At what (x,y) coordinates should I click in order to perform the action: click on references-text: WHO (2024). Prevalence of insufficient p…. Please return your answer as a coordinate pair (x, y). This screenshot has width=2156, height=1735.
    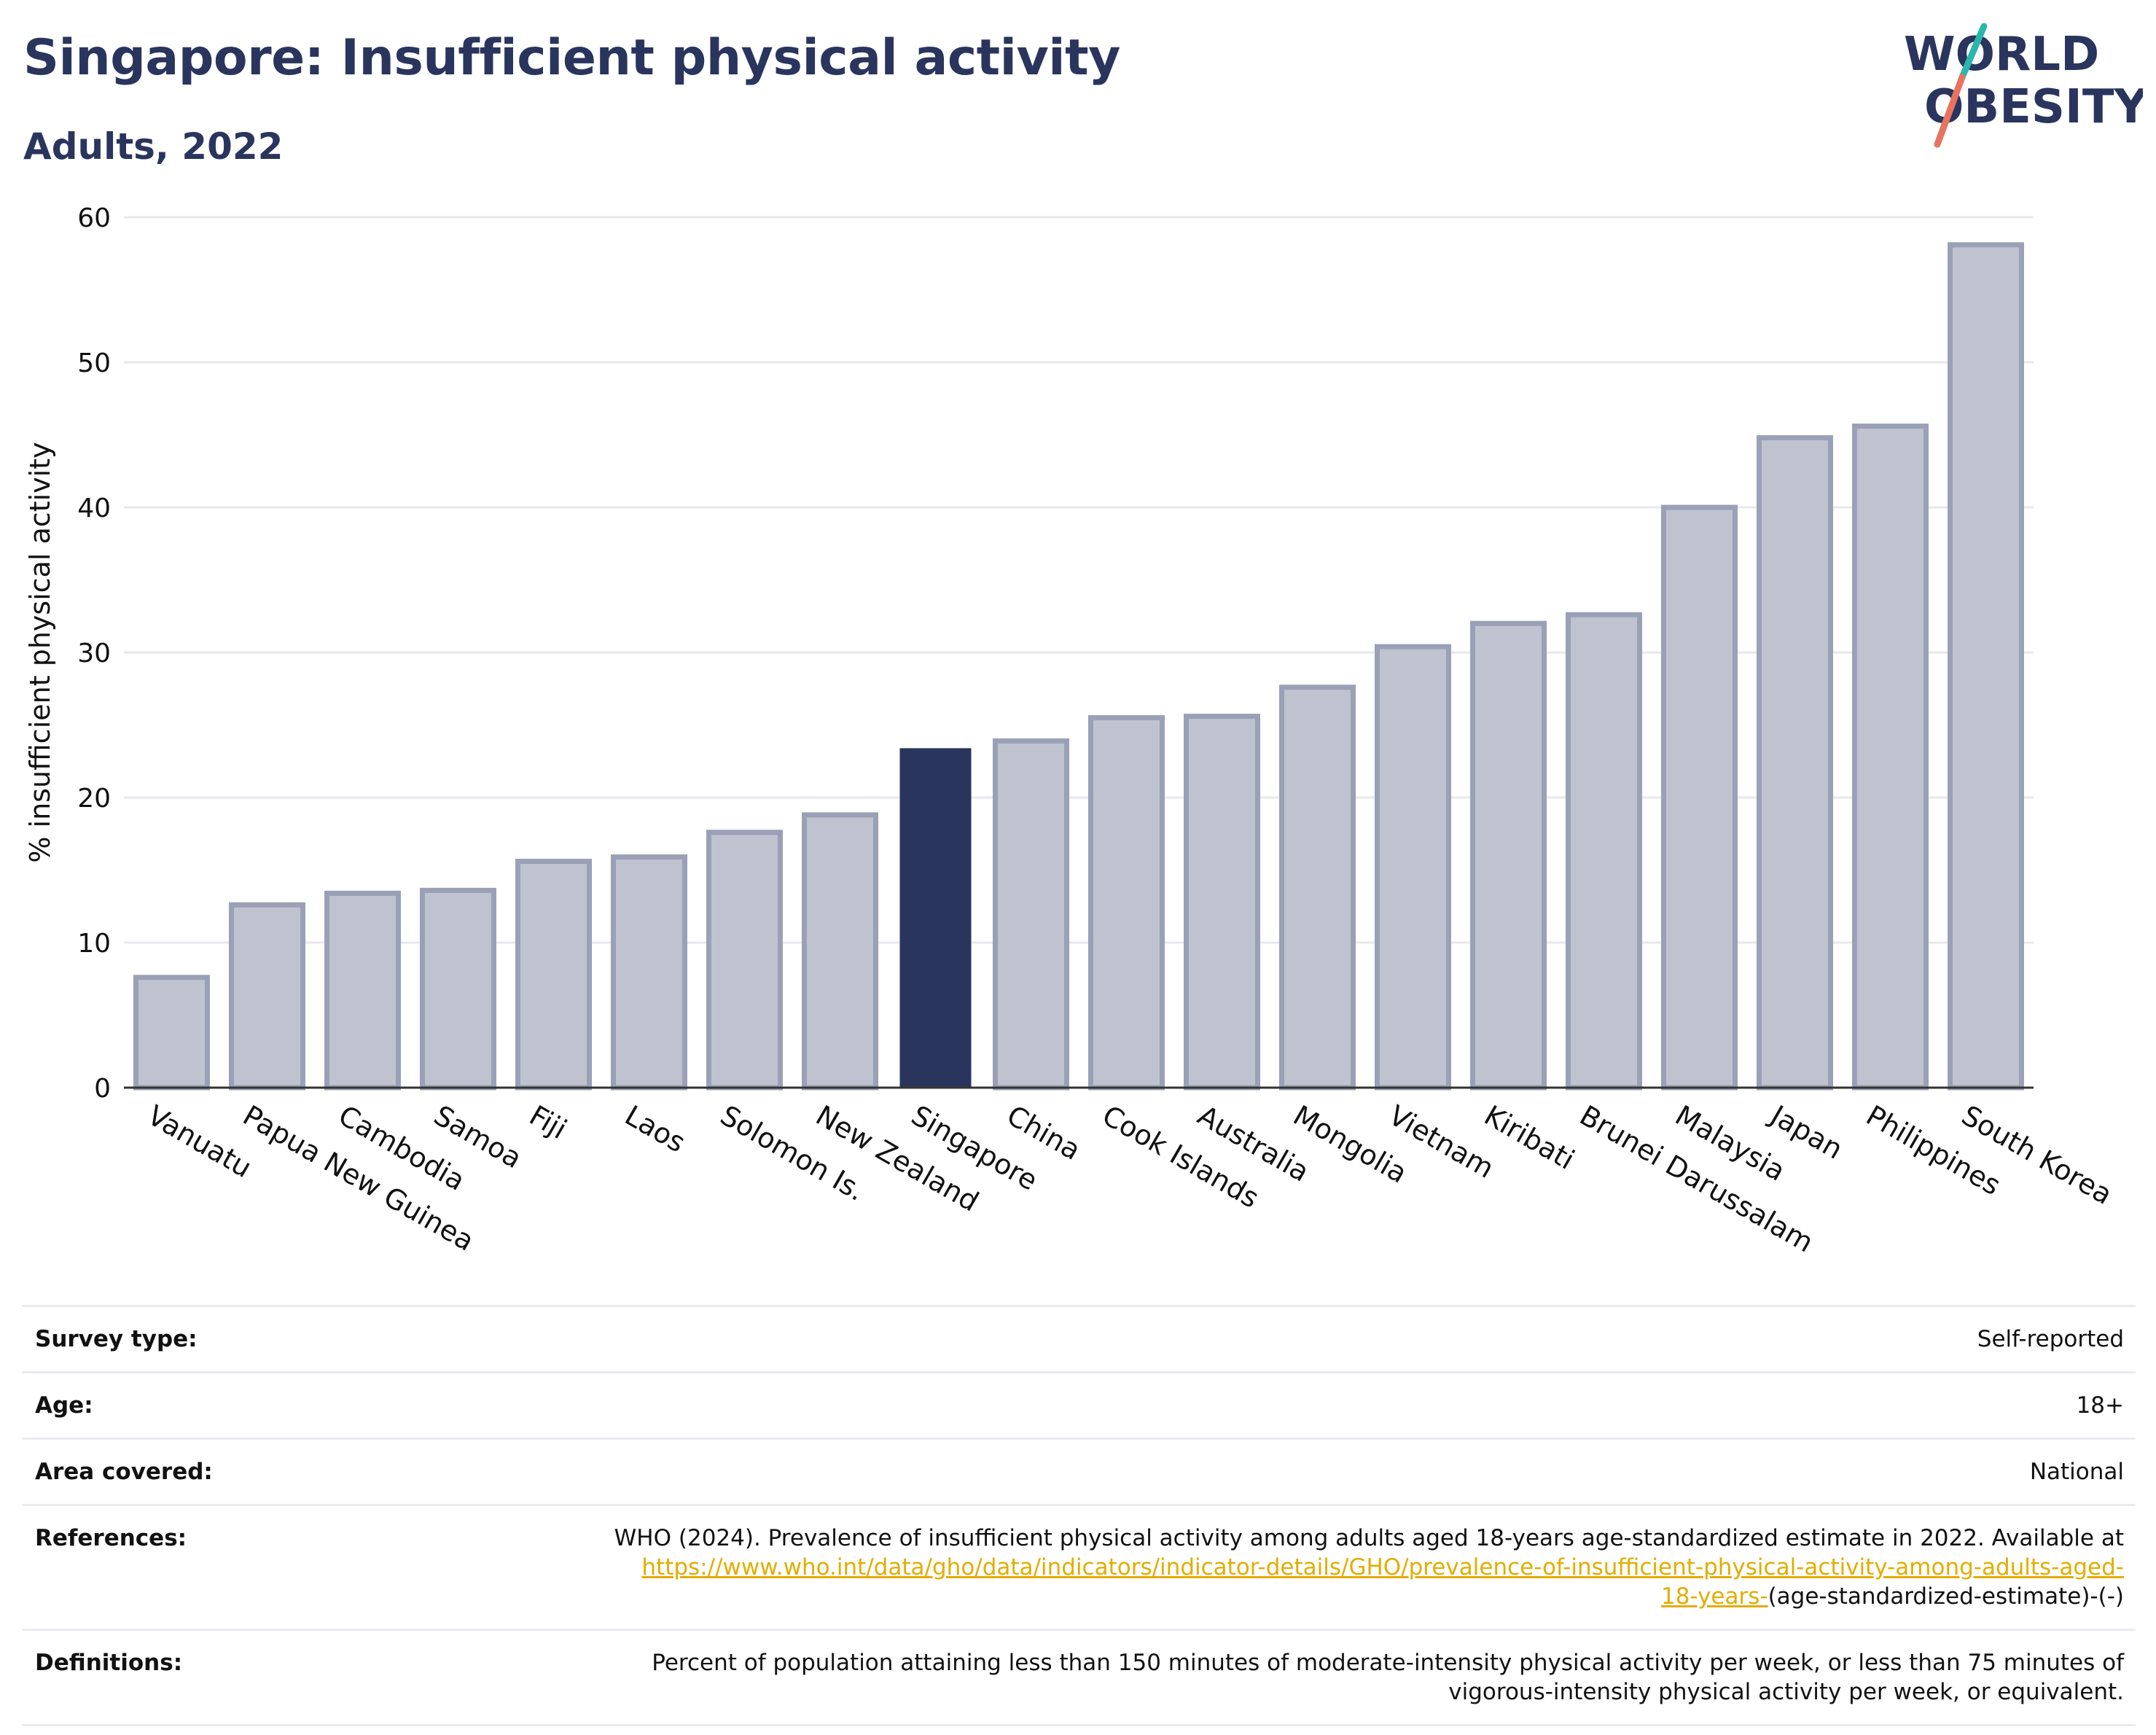
    Looking at the image, I should click on (1369, 1538).